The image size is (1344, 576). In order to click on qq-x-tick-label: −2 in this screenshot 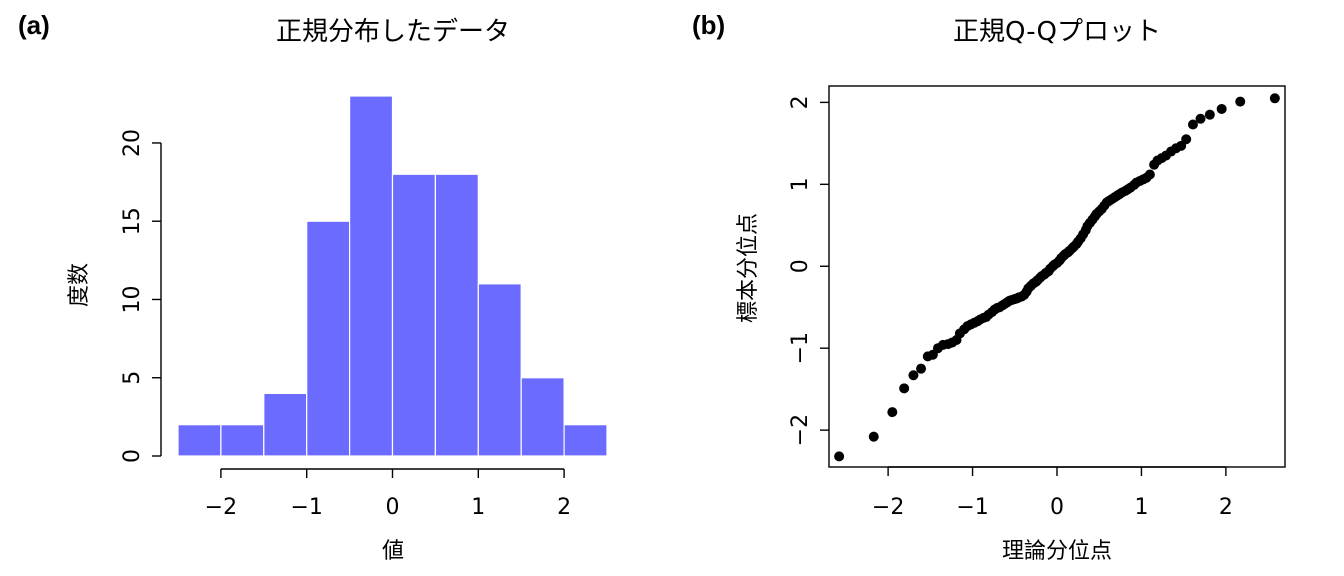, I will do `click(888, 507)`.